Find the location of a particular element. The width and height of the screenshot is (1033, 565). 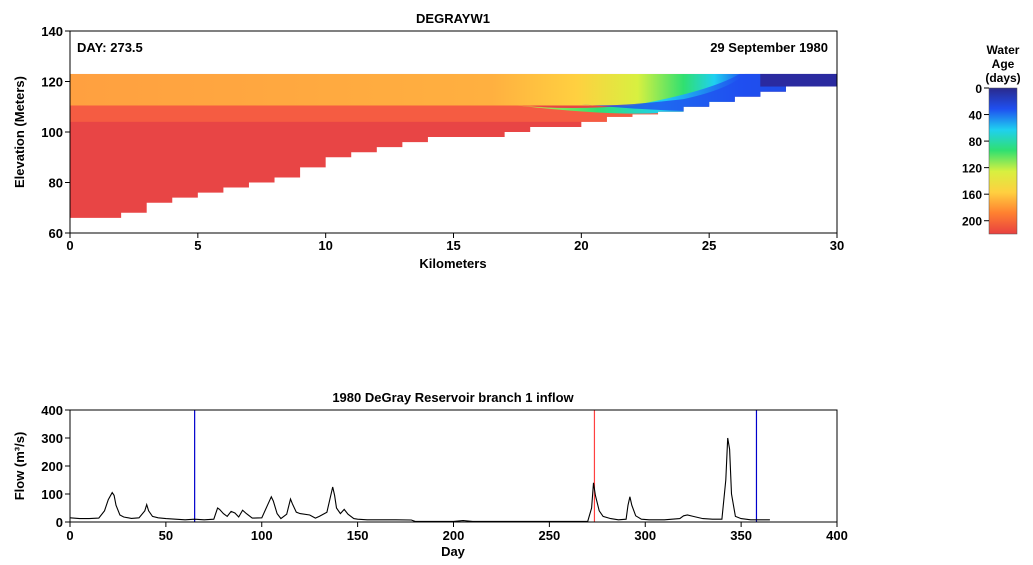

bottom-x-tick-label: 250 is located at coordinates (550, 535).